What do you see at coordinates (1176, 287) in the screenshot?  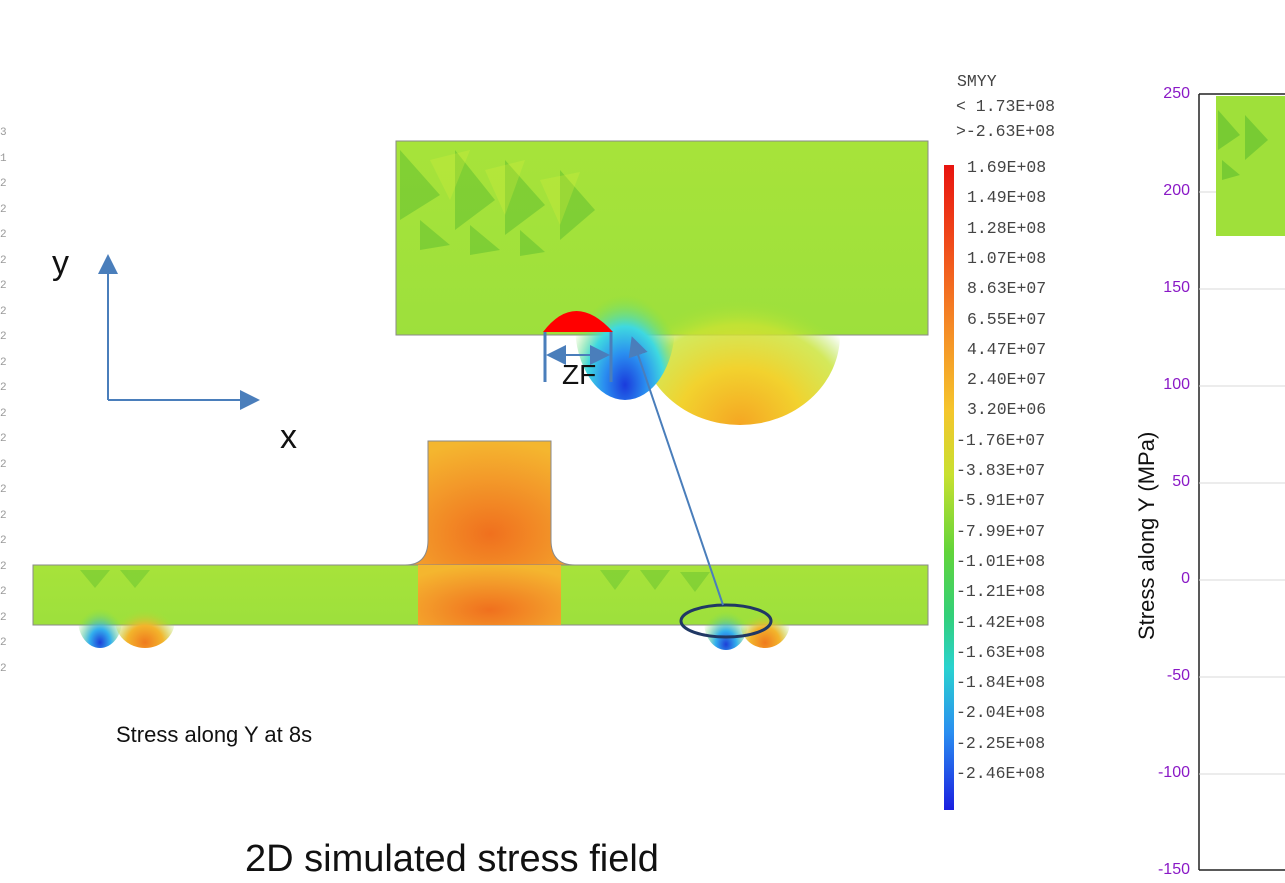 I see `ytick-label: 150` at bounding box center [1176, 287].